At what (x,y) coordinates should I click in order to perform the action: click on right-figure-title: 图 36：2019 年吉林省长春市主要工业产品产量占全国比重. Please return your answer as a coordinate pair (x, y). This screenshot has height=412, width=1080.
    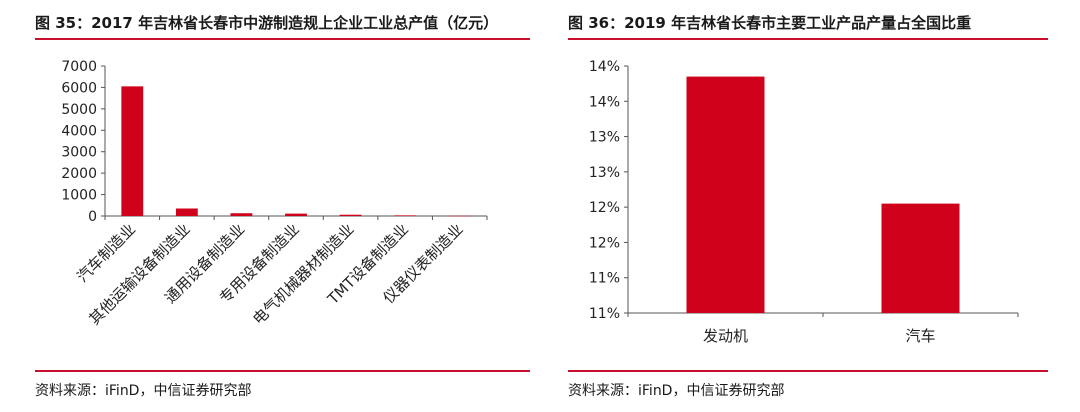
    Looking at the image, I should click on (770, 23).